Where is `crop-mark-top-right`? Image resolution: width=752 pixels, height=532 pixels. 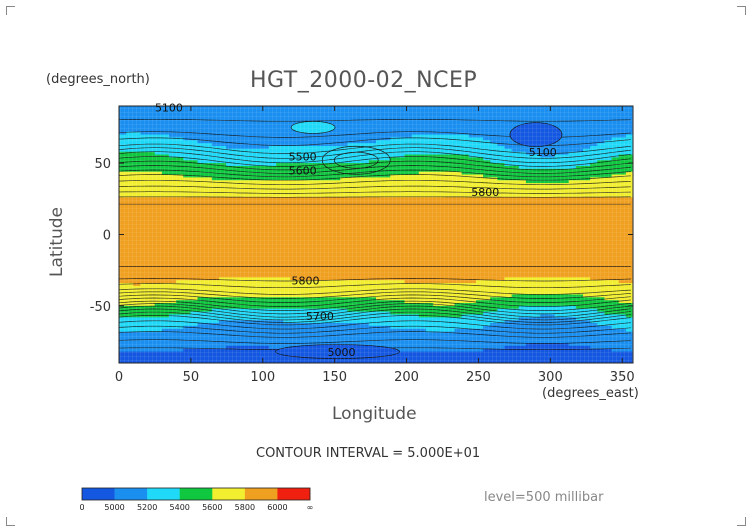 crop-mark-top-right is located at coordinates (741, 10).